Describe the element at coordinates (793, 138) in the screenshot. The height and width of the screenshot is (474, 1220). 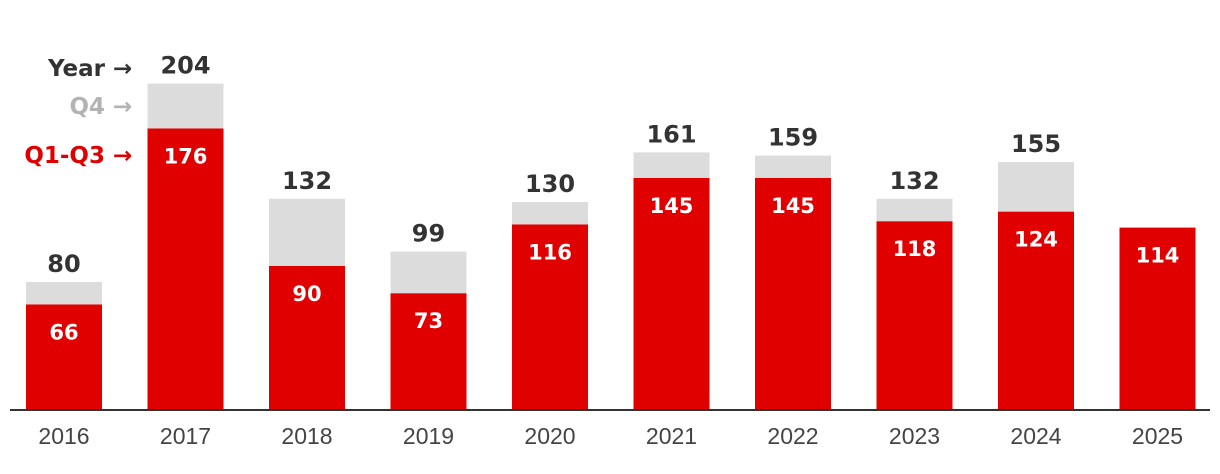
I see `label-year-total-2022: 159` at that location.